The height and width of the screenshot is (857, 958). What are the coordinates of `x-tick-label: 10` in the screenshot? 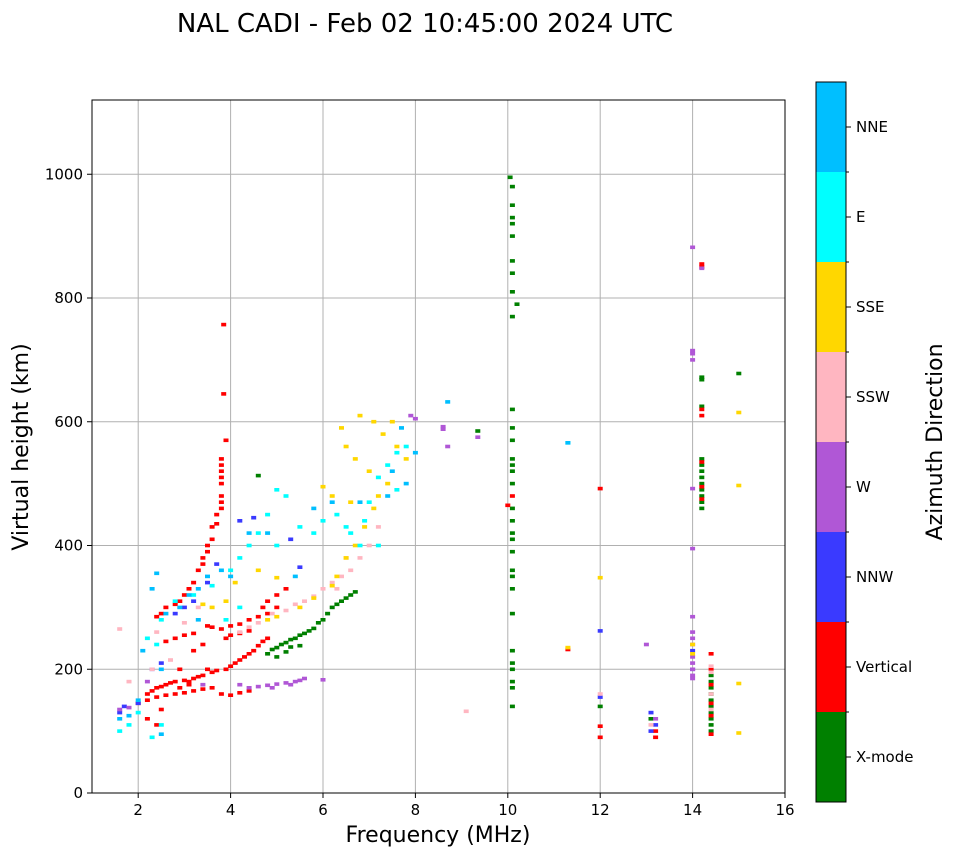 It's located at (507, 810).